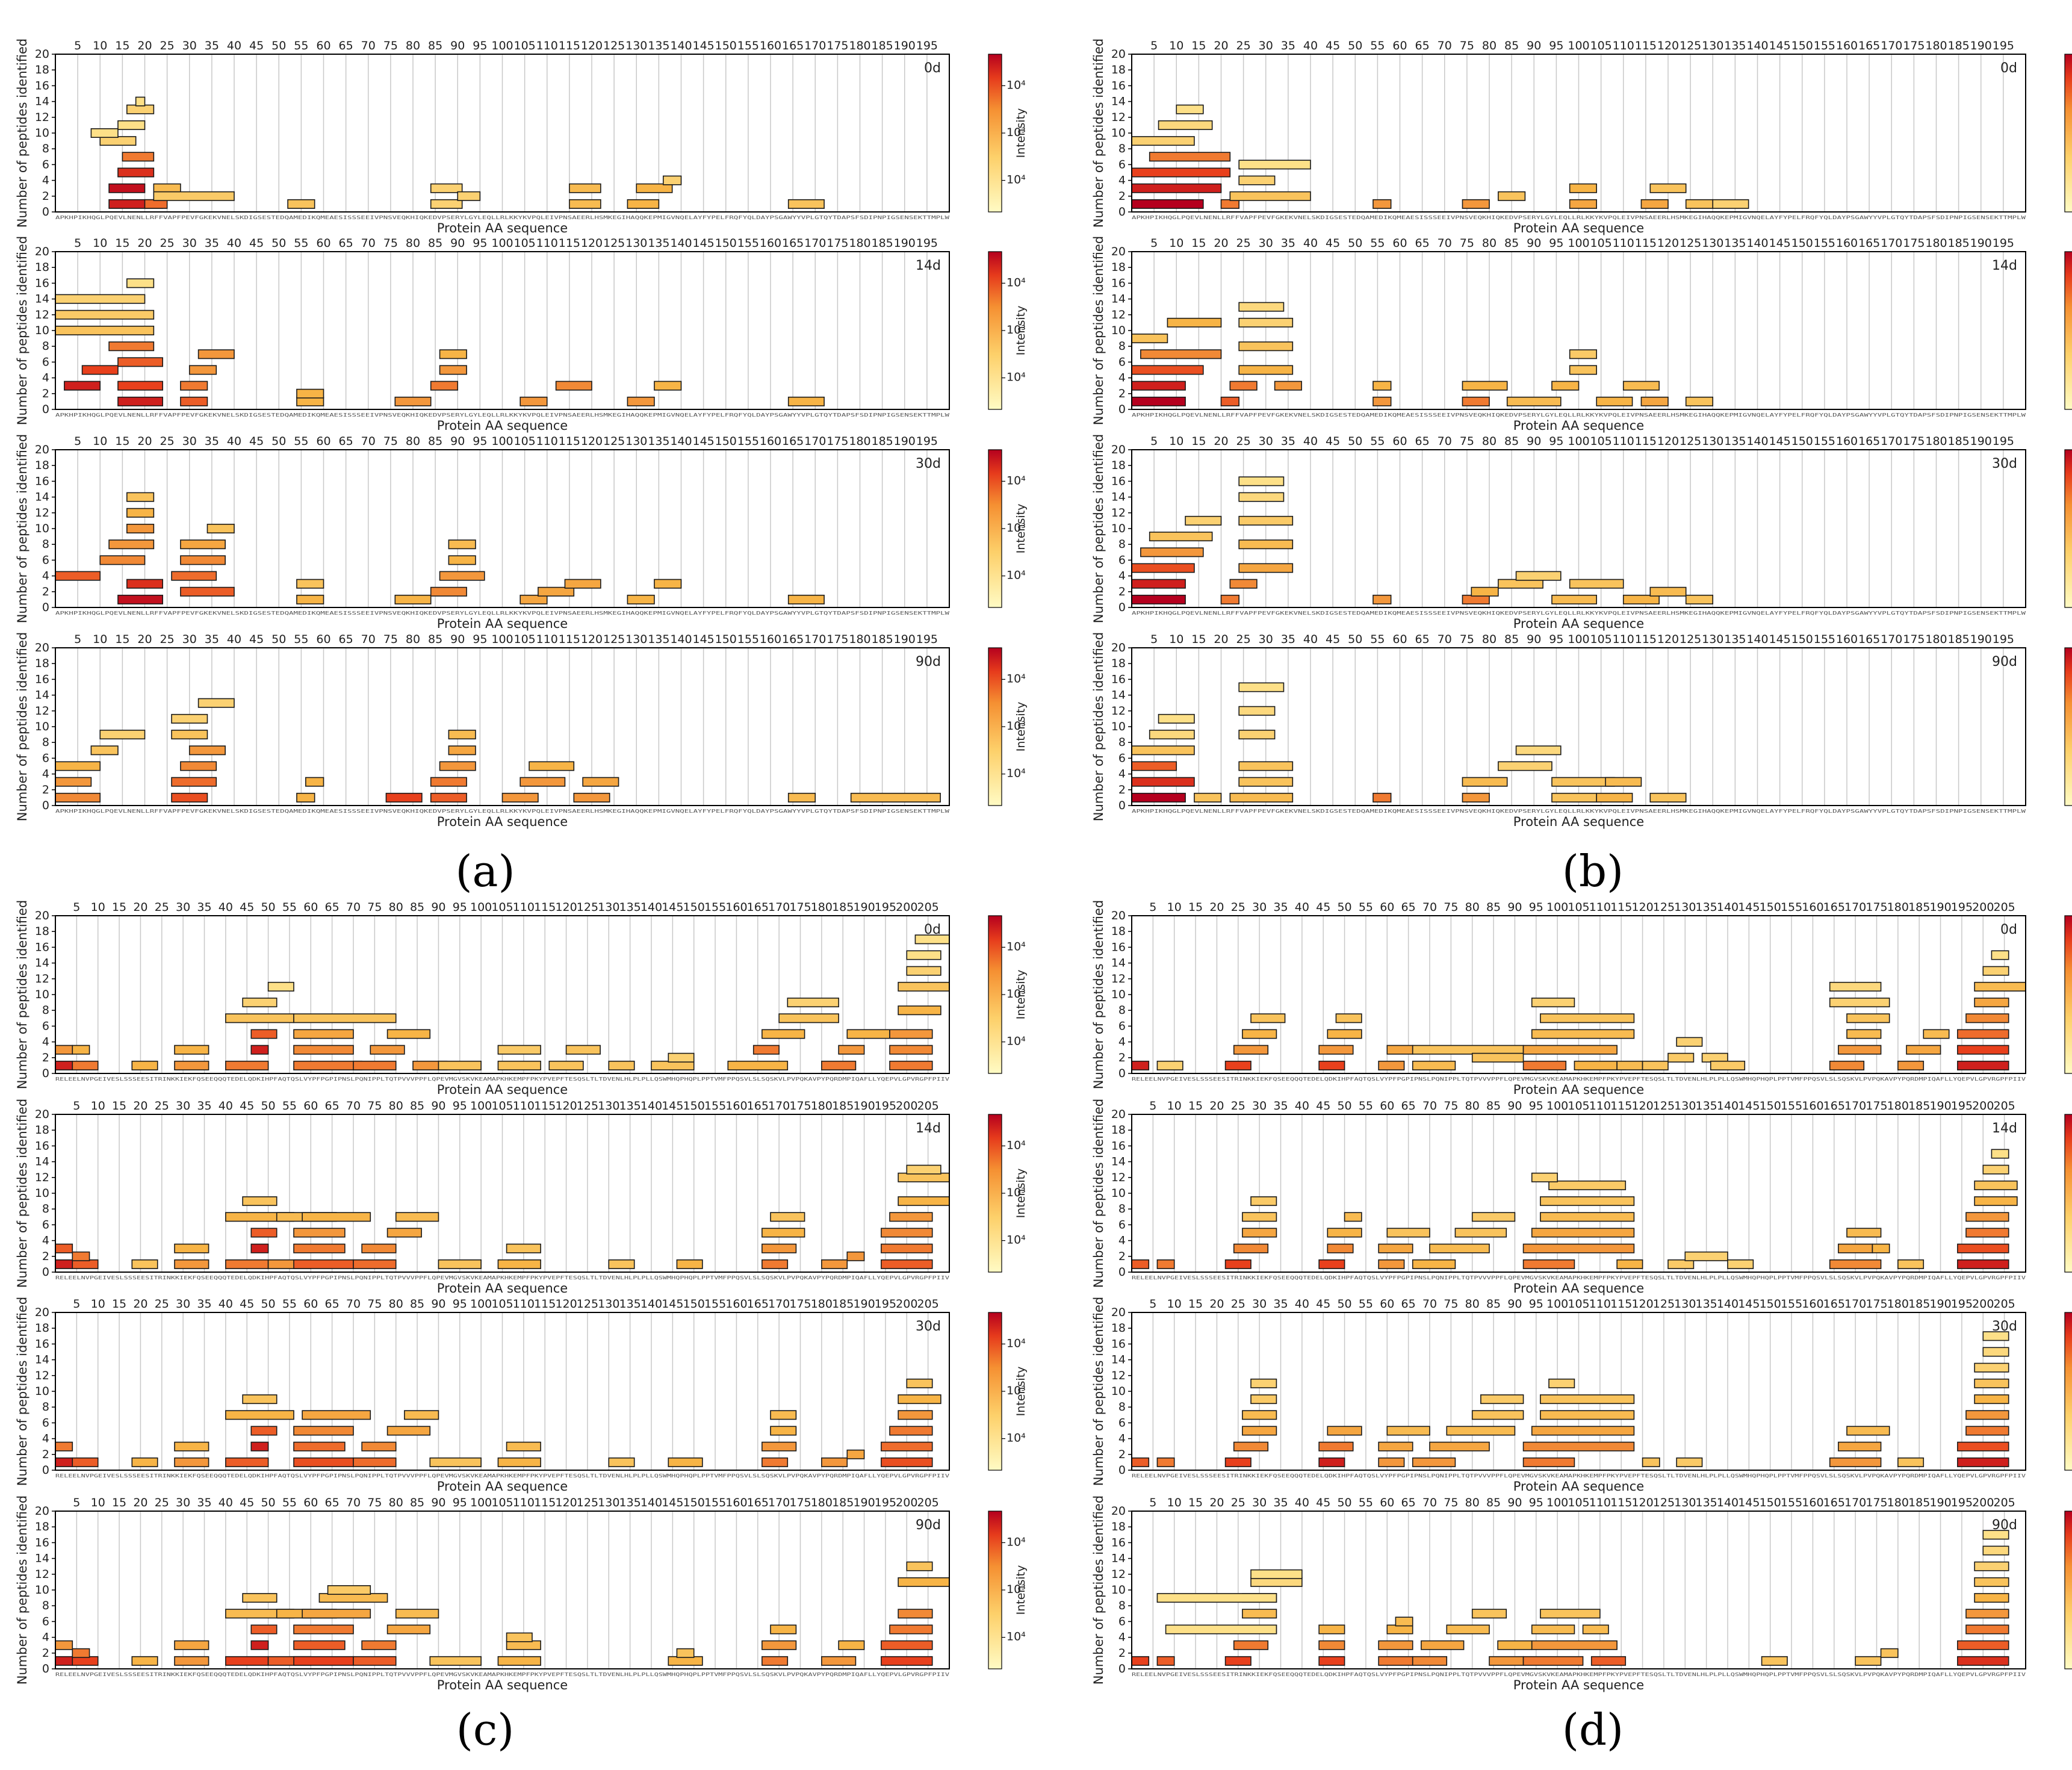  What do you see at coordinates (42, 931) in the screenshot?
I see `y-tick-label: 18` at bounding box center [42, 931].